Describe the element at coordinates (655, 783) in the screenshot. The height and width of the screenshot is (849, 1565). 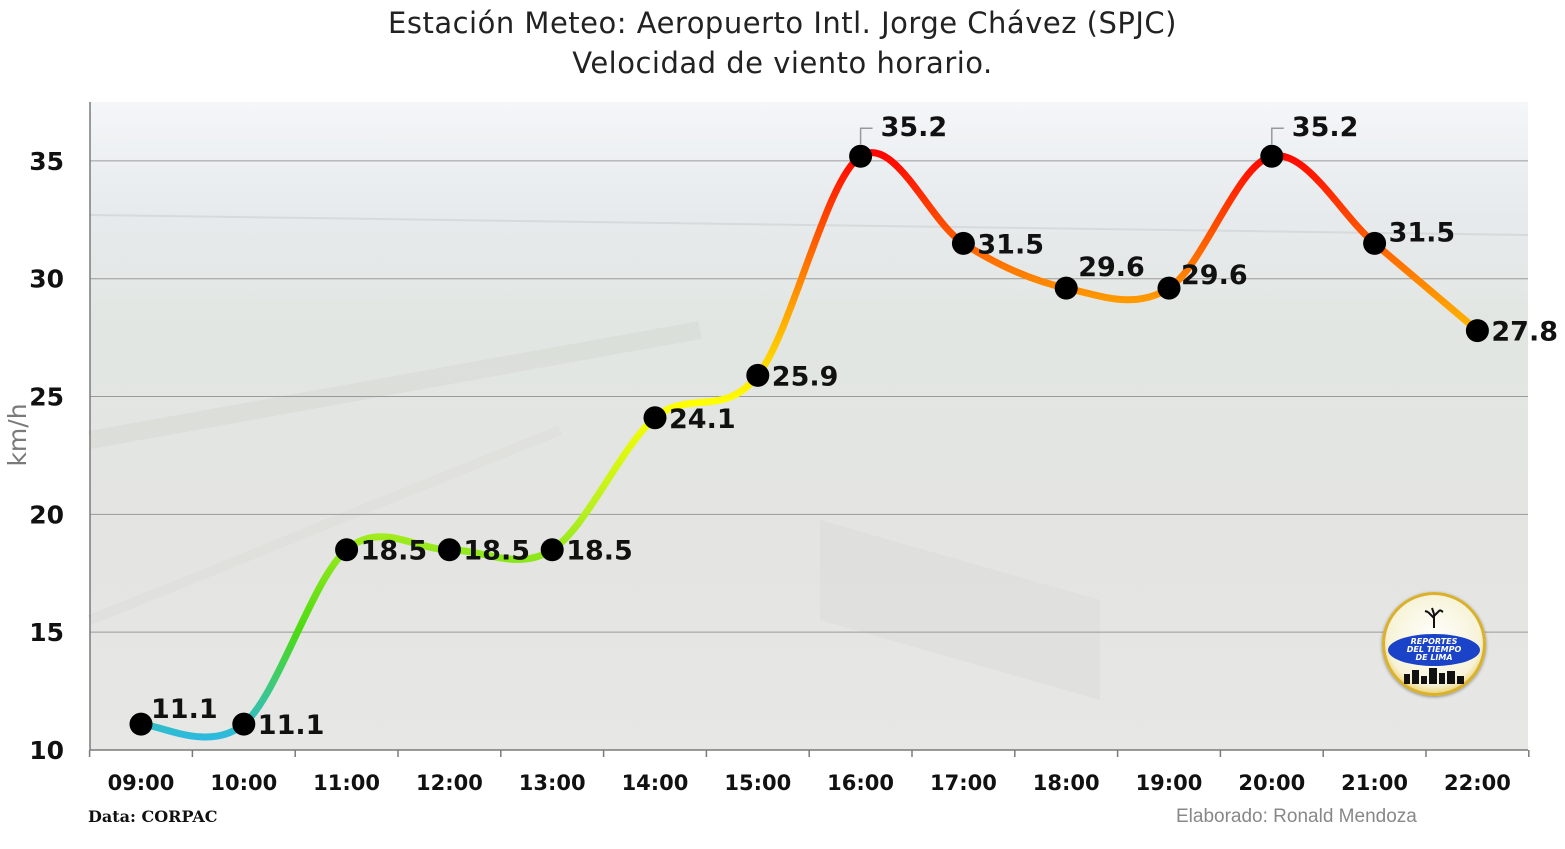
I see `x-tick-label-1400: 14:00` at that location.